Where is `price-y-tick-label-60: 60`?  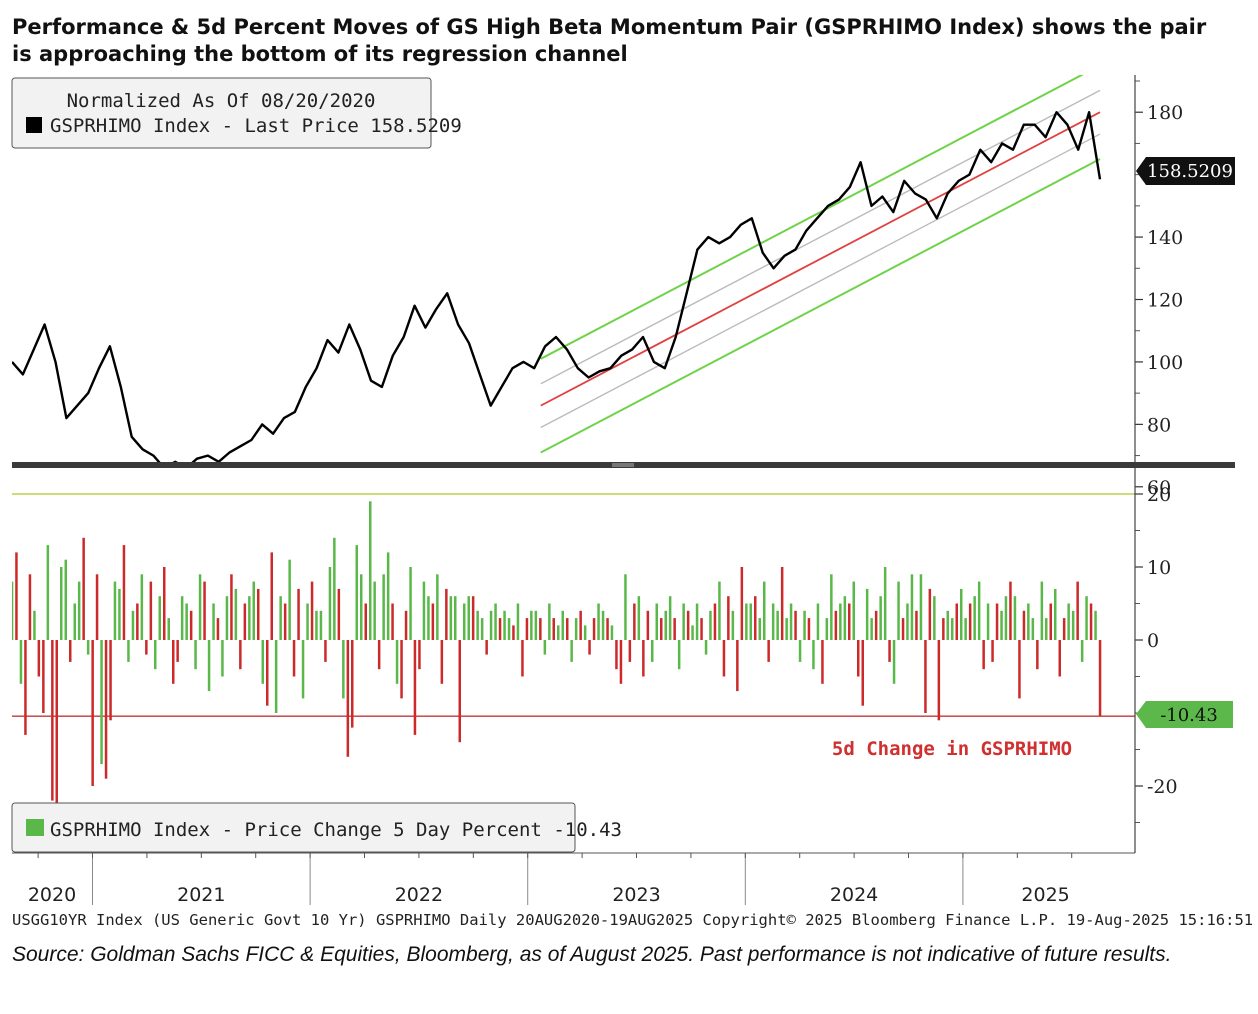
price-y-tick-label-60: 60 is located at coordinates (1159, 488).